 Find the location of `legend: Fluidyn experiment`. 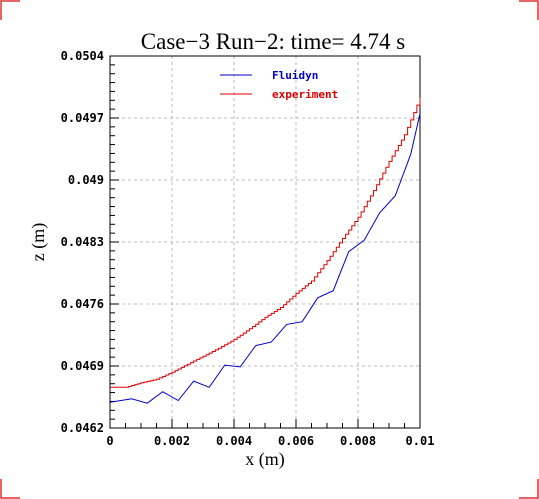

legend: Fluidyn experiment is located at coordinates (279, 85).